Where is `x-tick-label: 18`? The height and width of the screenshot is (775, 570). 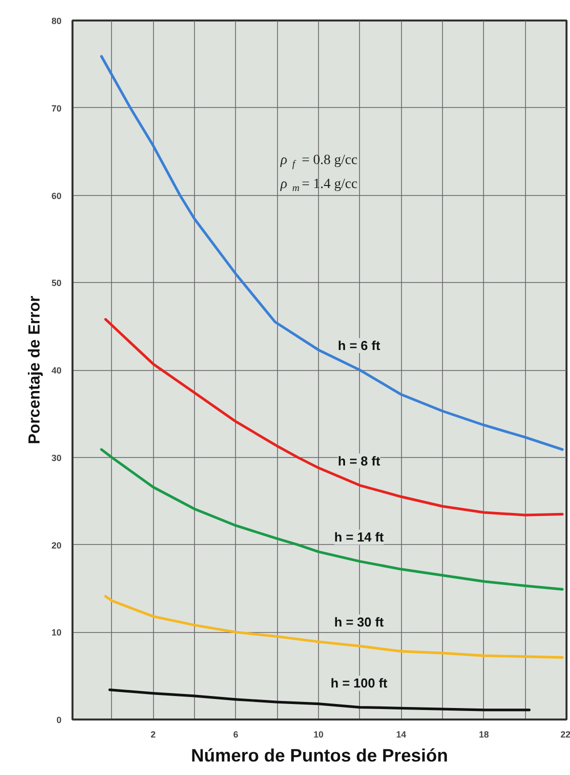 x-tick-label: 18 is located at coordinates (483, 735).